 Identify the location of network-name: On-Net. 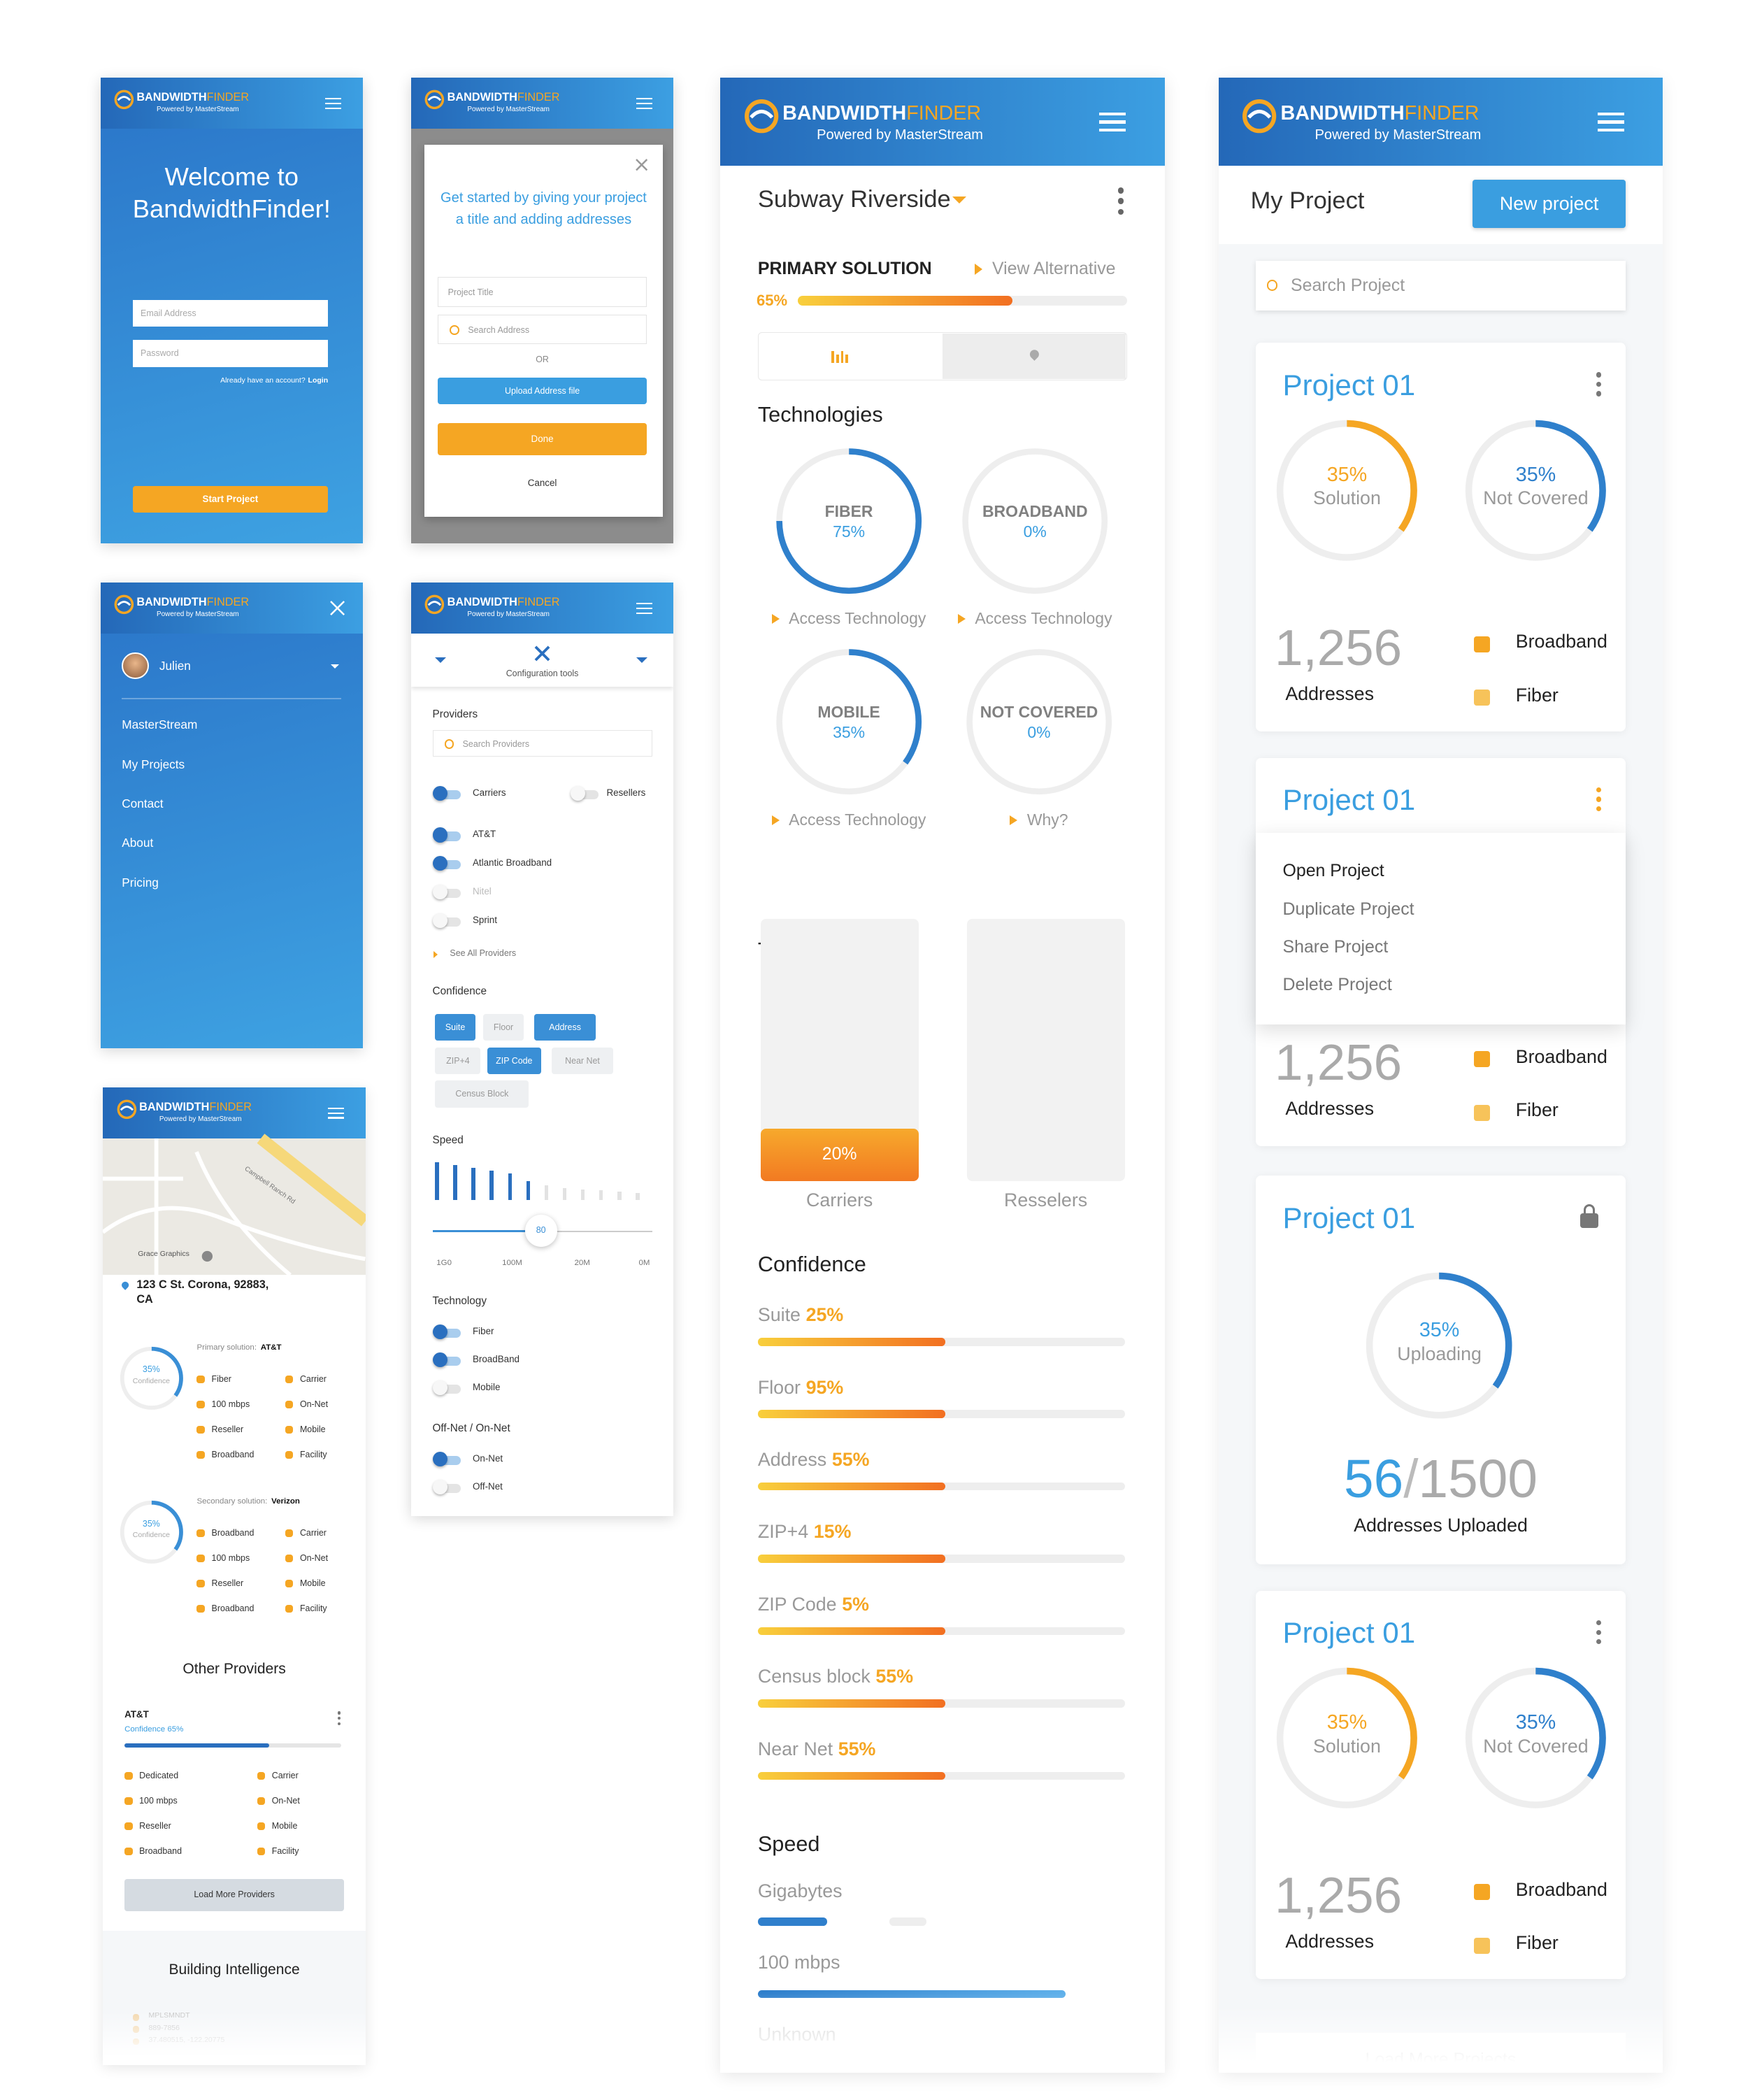
(487, 1458).